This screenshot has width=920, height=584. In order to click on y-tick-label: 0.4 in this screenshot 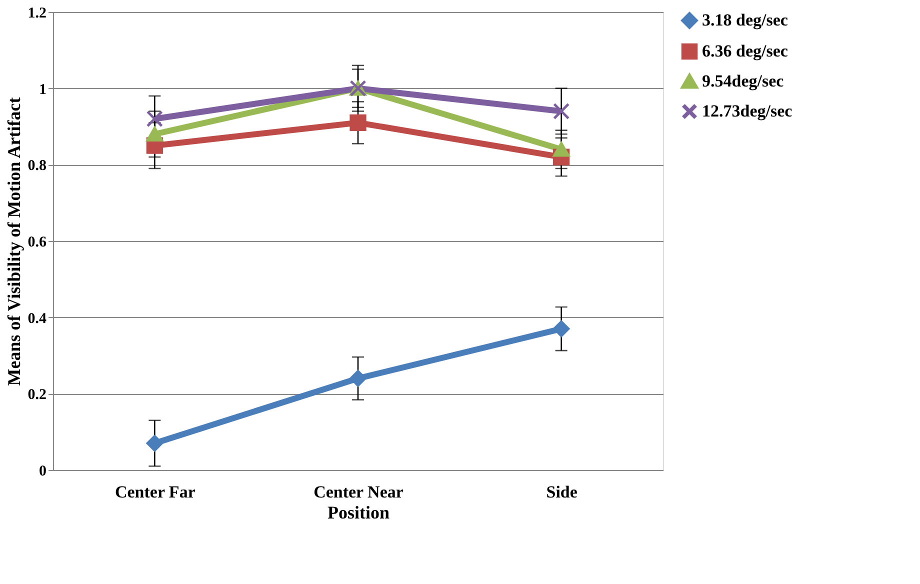, I will do `click(37, 318)`.